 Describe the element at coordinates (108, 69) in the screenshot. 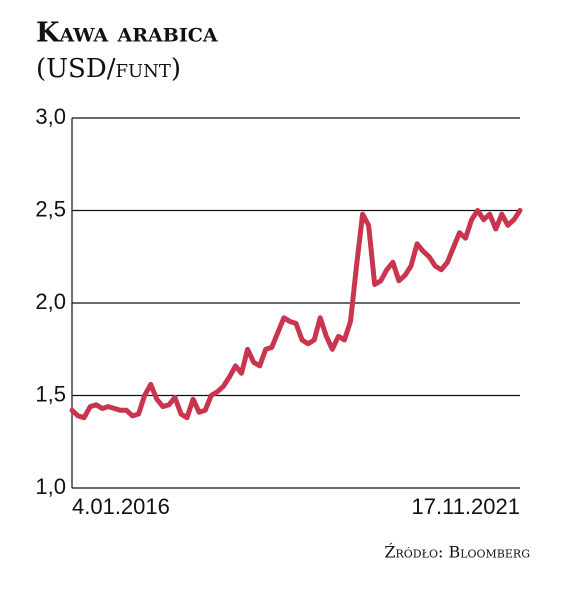

I see `chart-subtitle: (USD/funt)` at that location.